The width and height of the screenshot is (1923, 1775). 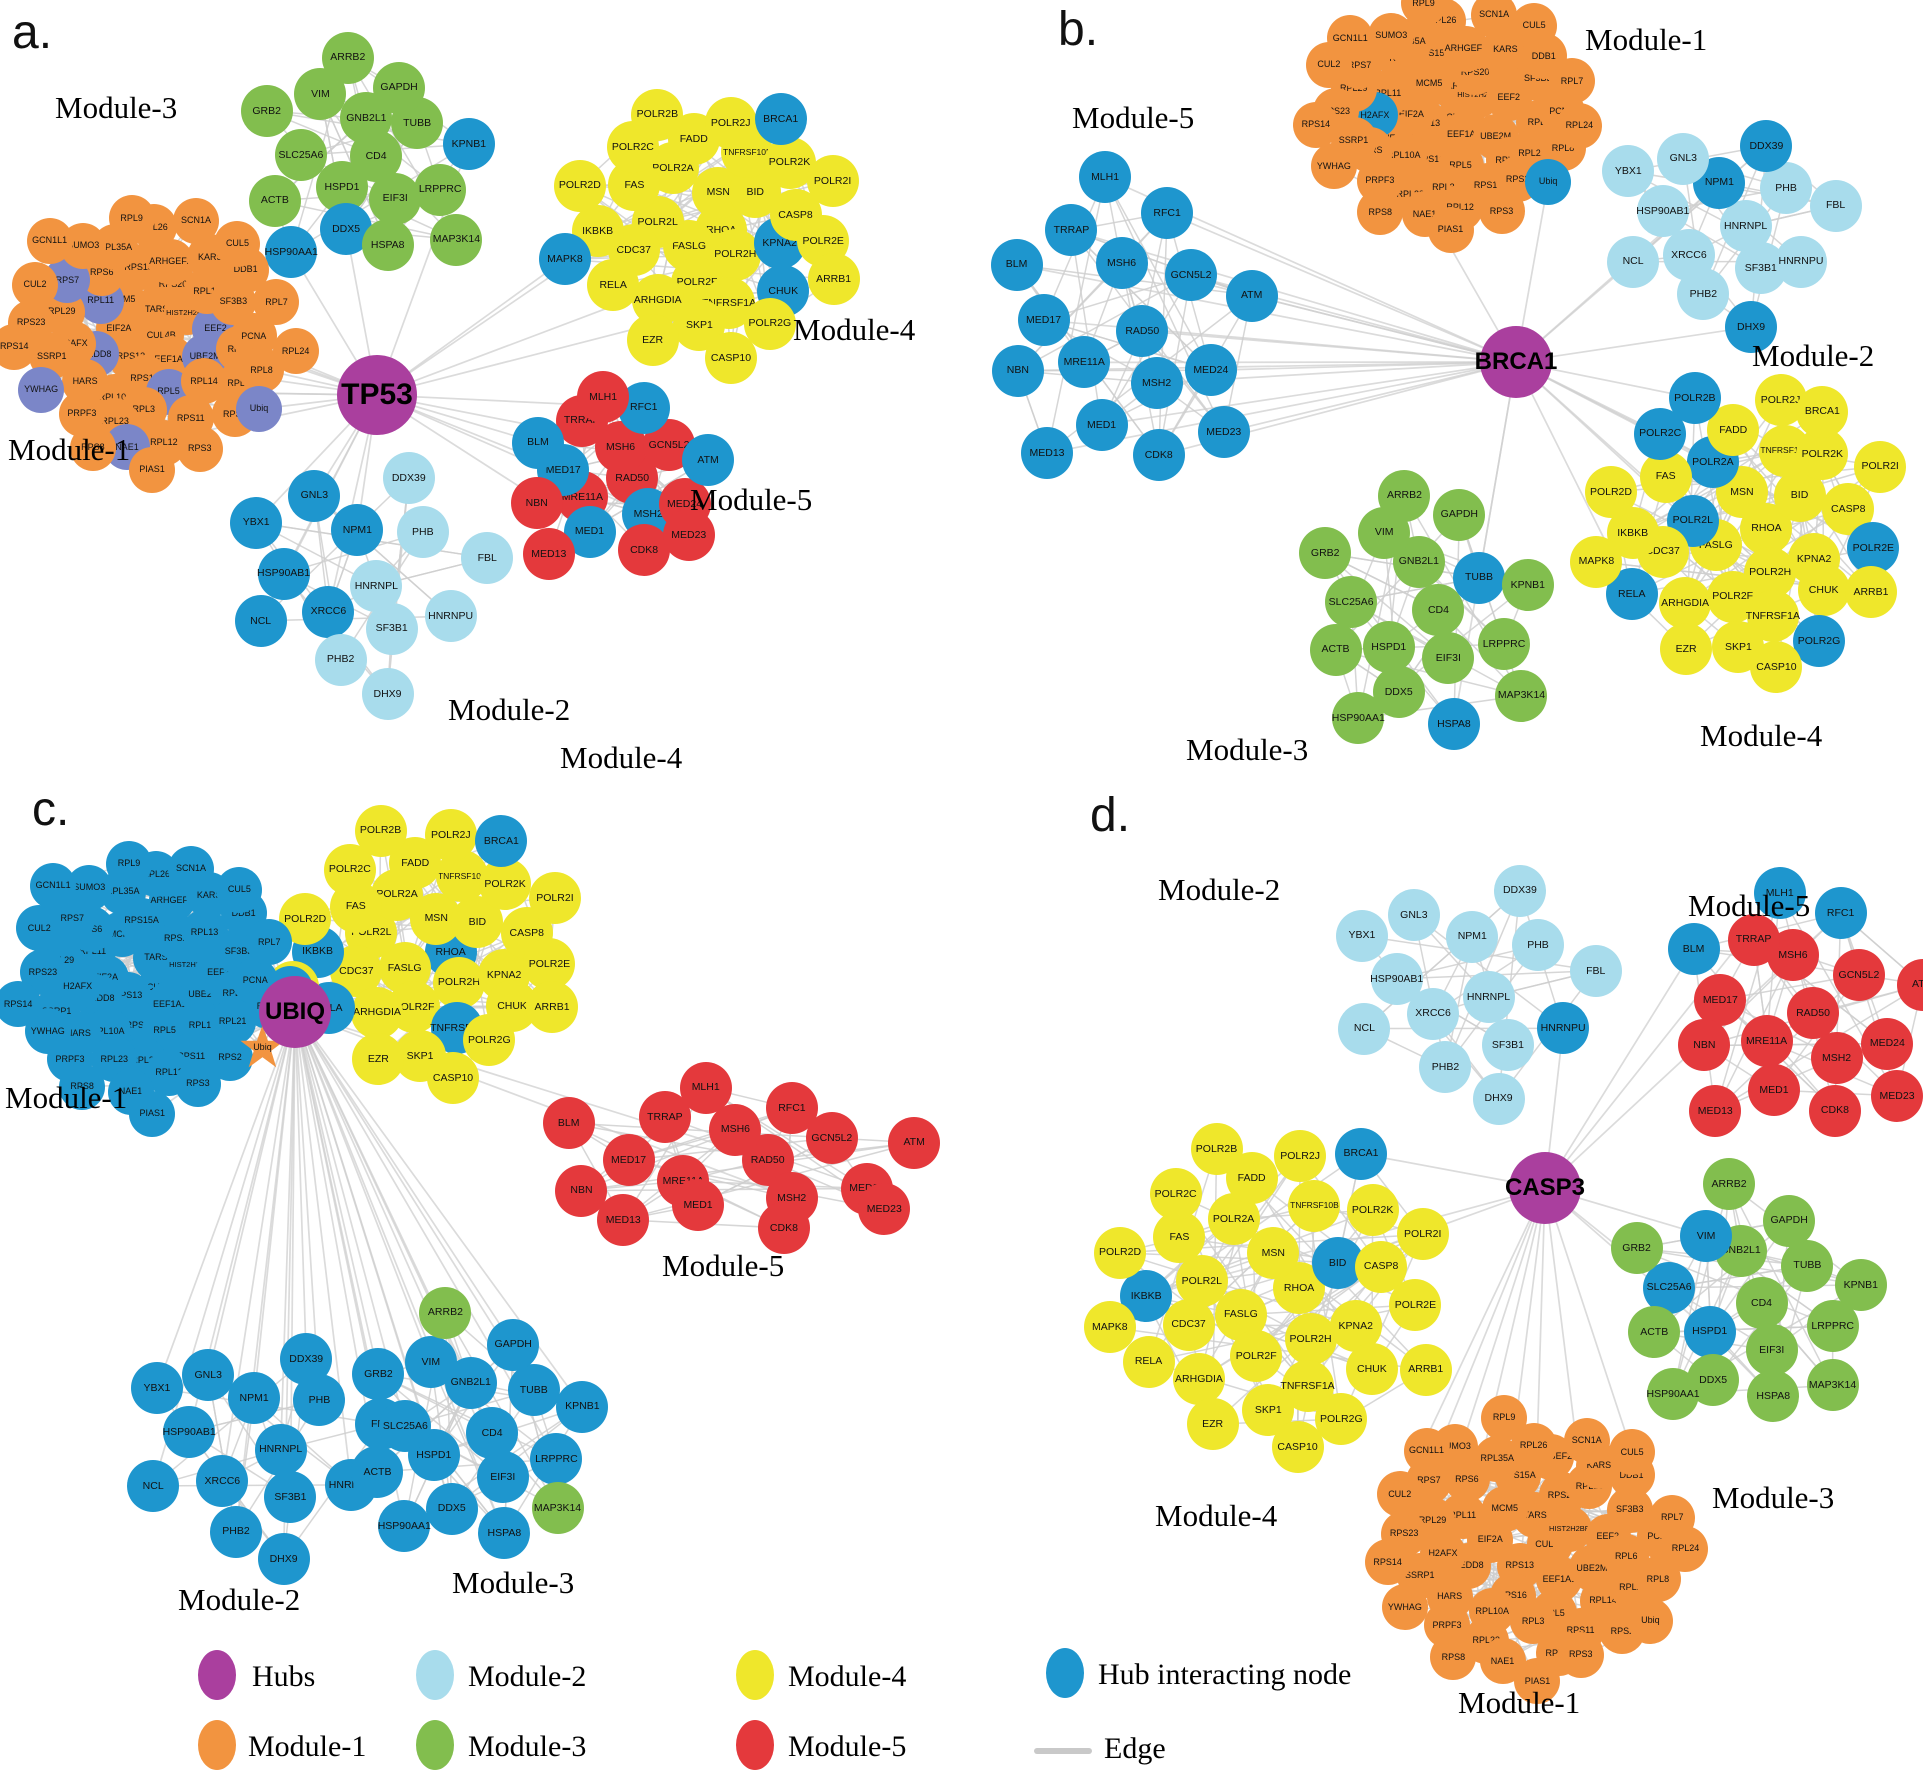 What do you see at coordinates (613, 285) in the screenshot?
I see `node-RELA: RELA` at bounding box center [613, 285].